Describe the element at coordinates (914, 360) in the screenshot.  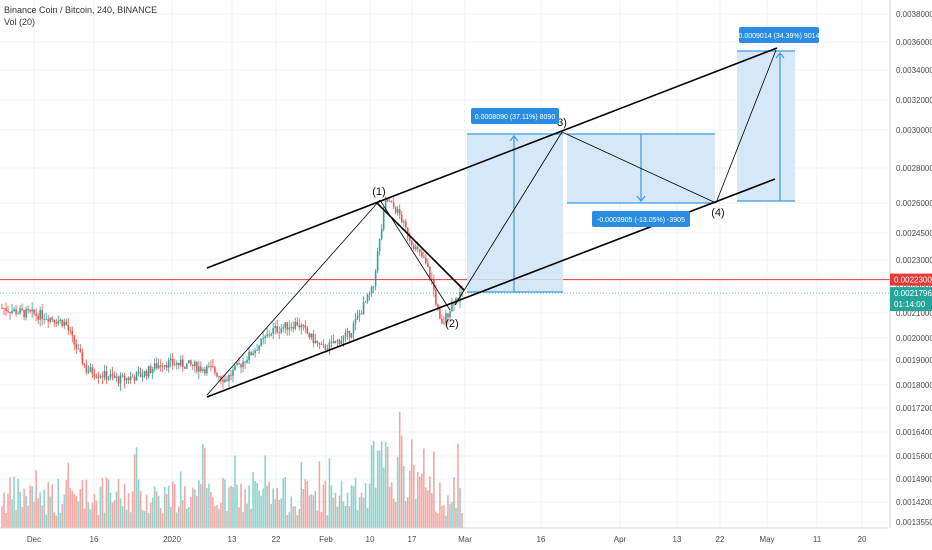
I see `price-tick-label: 0.0019000` at that location.